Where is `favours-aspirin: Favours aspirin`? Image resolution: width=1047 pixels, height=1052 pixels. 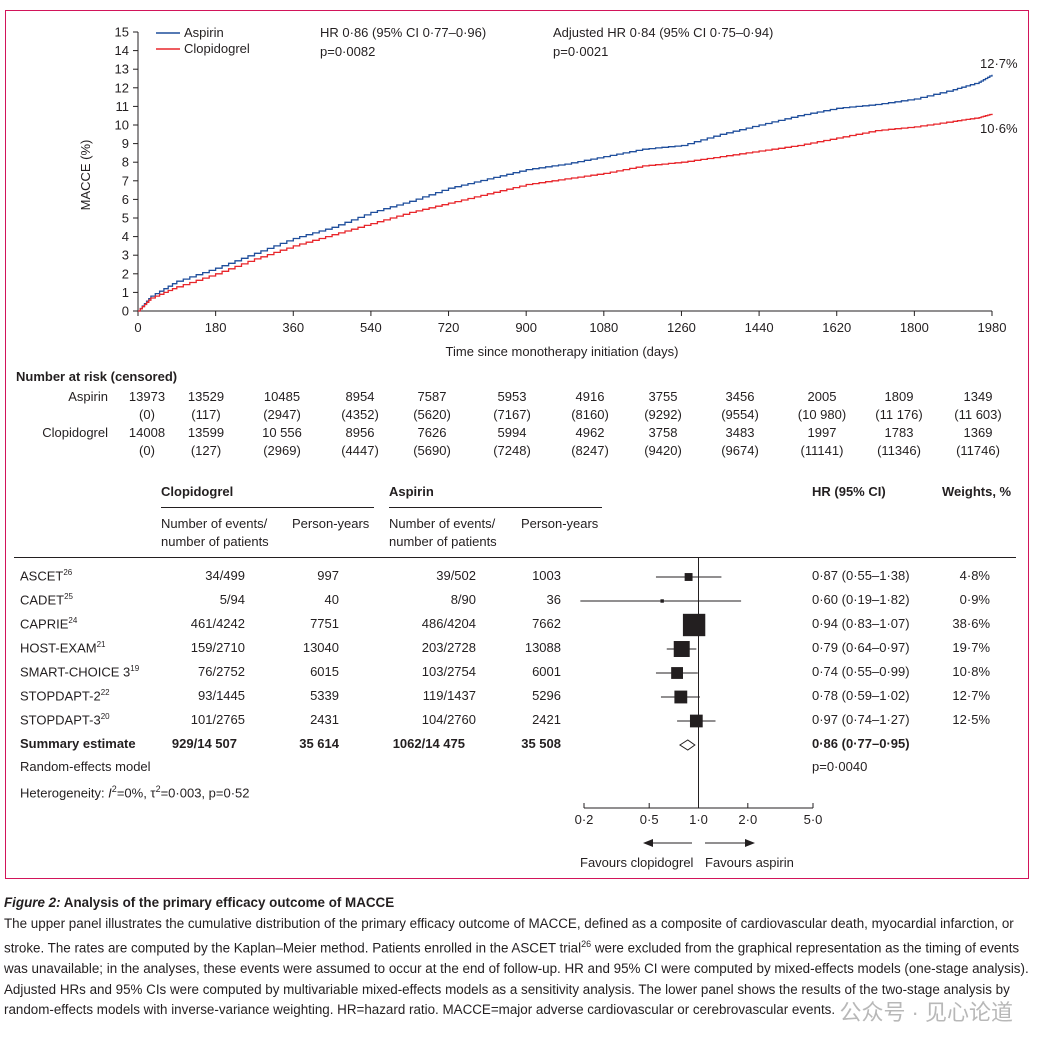 favours-aspirin: Favours aspirin is located at coordinates (749, 862).